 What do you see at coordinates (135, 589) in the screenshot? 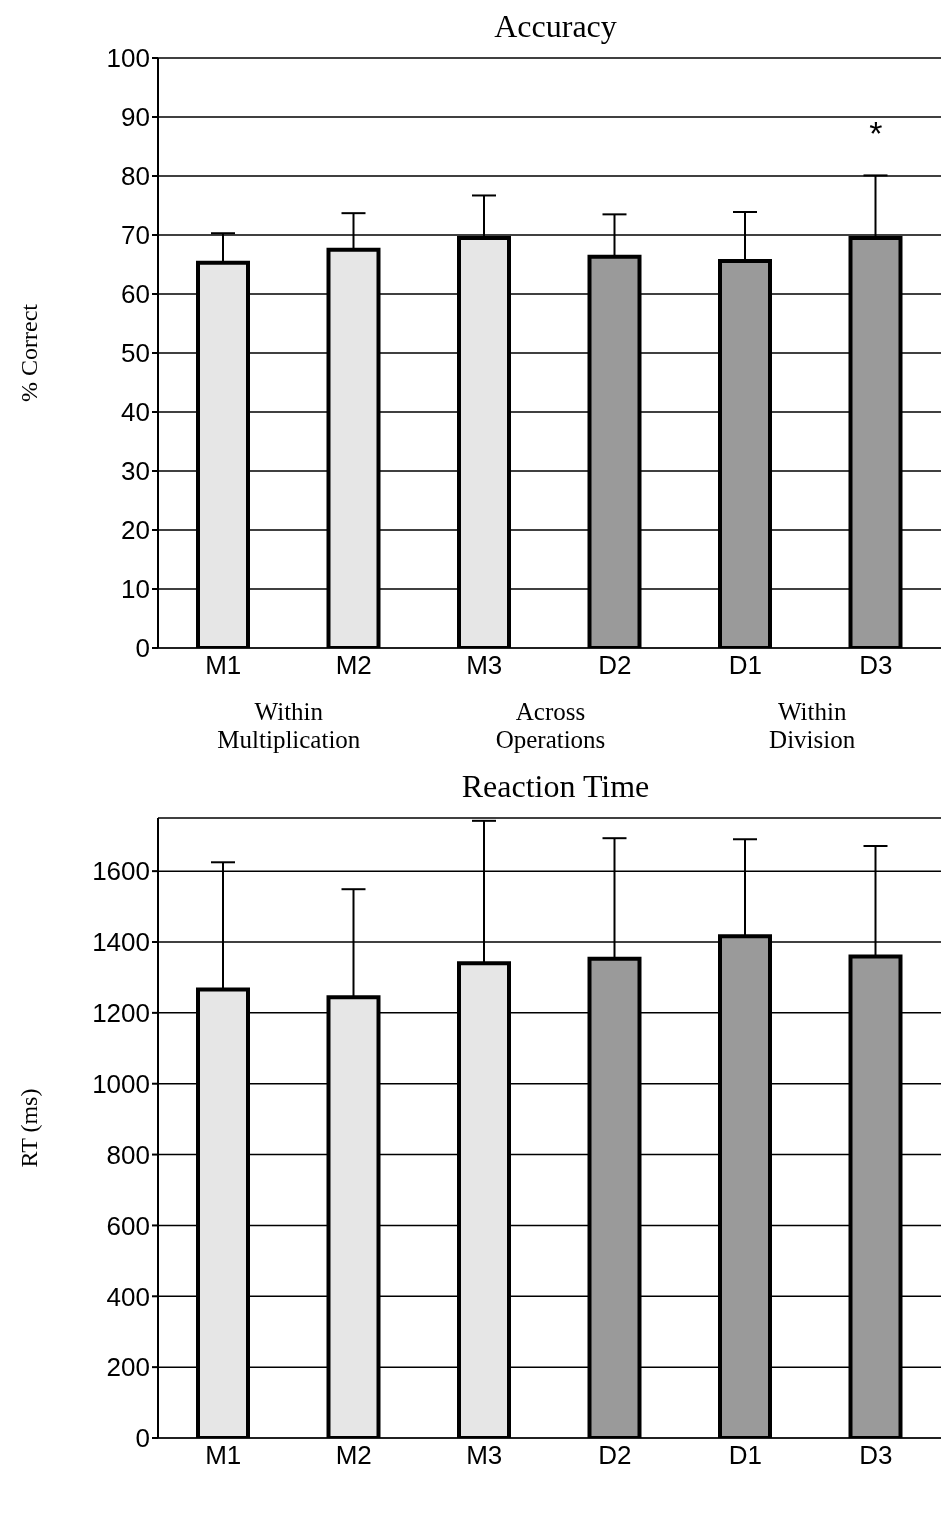
I see `y-tick-label: 10` at bounding box center [135, 589].